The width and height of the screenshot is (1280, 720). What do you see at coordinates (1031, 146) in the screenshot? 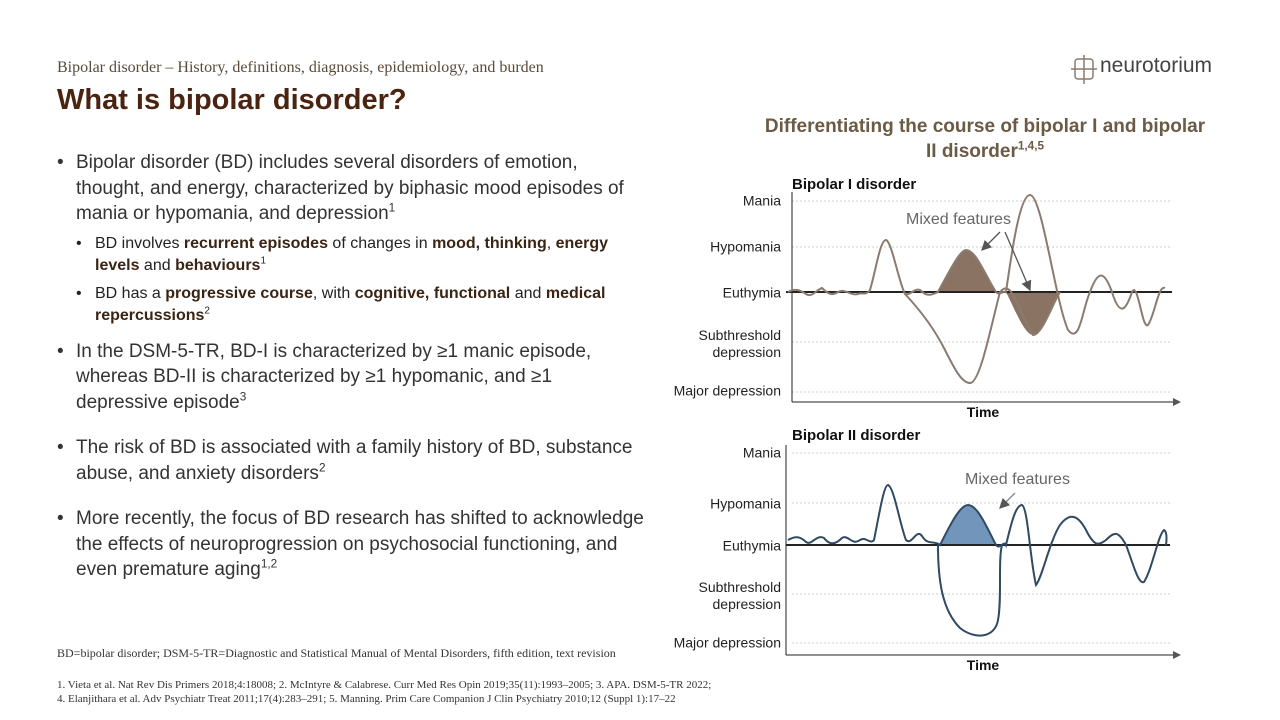
I see `figure-title-ref: 1,4,5` at bounding box center [1031, 146].